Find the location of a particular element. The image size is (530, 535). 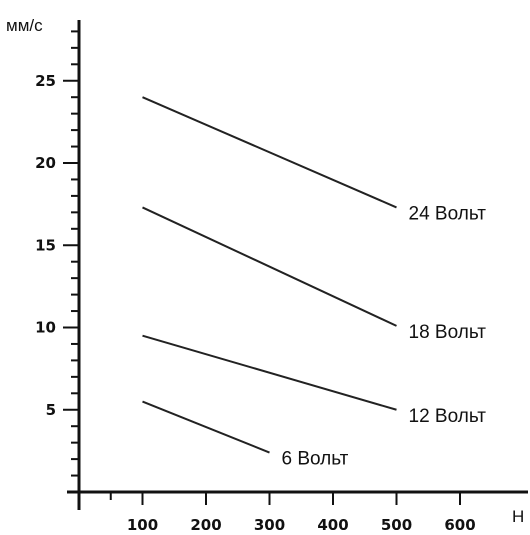

x-axis-unit: Н is located at coordinates (518, 516).